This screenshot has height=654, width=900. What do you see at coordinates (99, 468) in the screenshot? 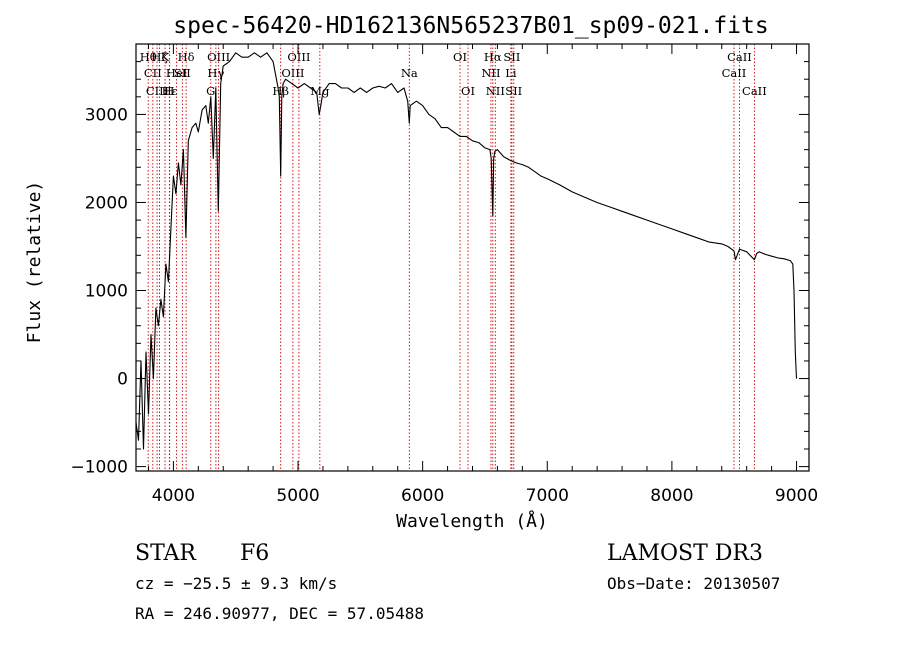
I see `y-tick-label: −1000` at bounding box center [99, 468].